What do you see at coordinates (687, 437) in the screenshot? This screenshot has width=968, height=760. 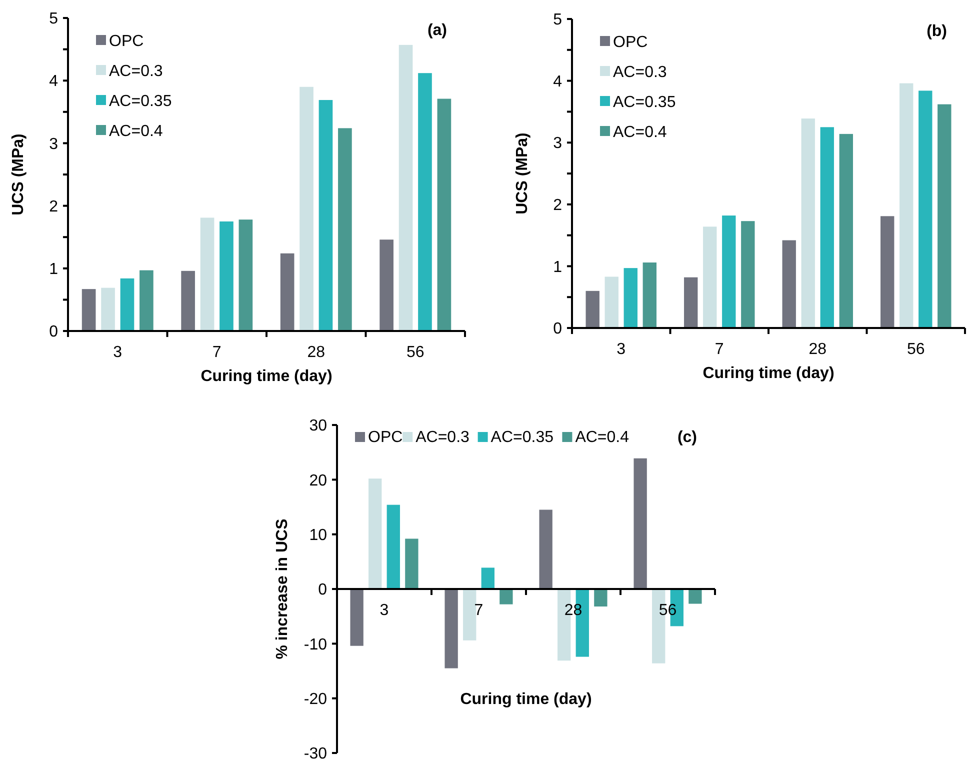 I see `annotation: (c)` at bounding box center [687, 437].